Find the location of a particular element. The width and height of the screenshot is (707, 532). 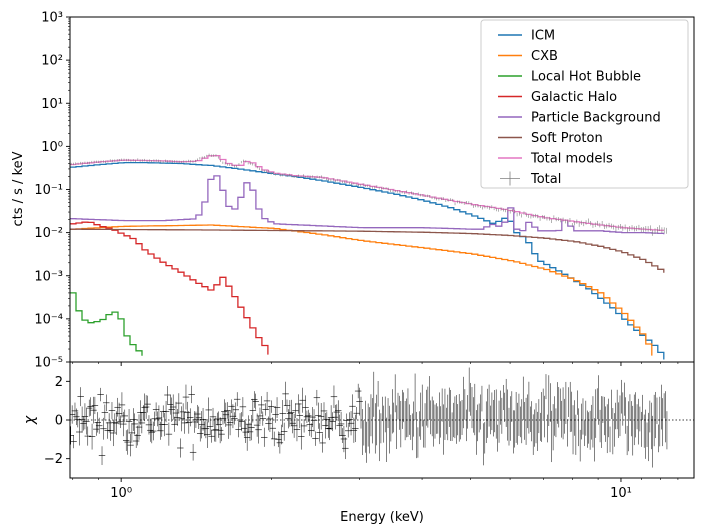

y-tick-label: 10⁻² is located at coordinates (48, 233).